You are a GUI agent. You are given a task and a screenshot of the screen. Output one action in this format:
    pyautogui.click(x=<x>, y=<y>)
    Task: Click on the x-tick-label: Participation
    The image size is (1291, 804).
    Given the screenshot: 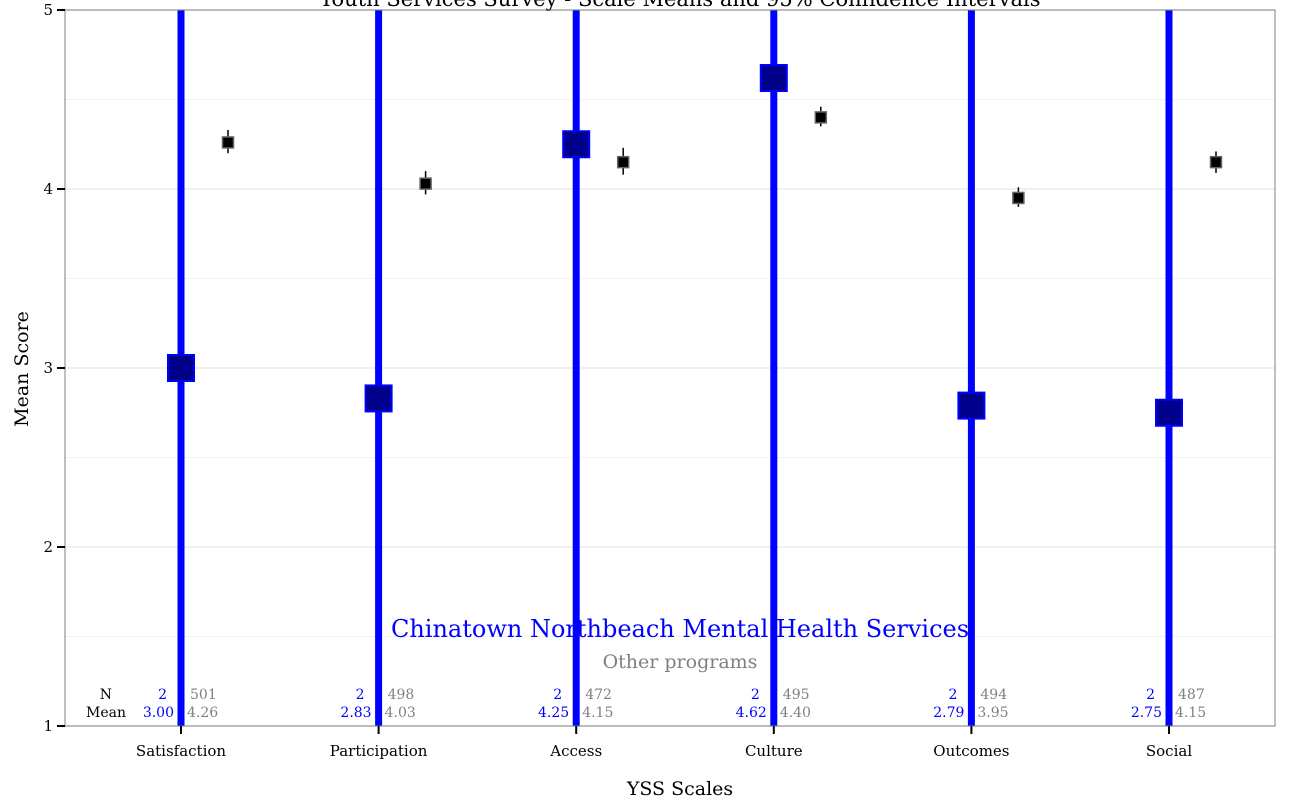 What is the action you would take?
    pyautogui.click(x=379, y=751)
    